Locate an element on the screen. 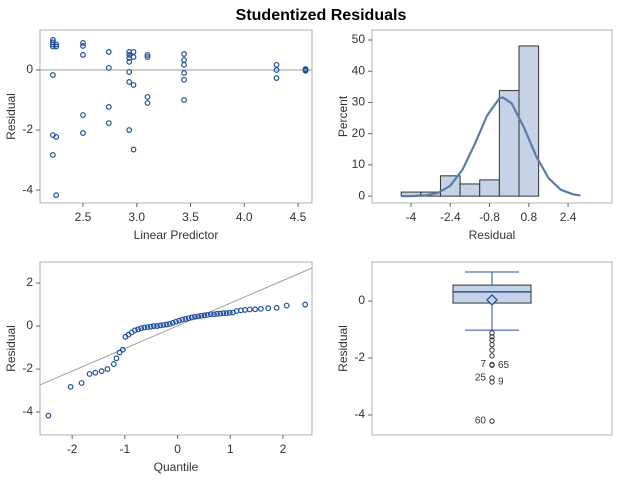 The image size is (642, 480). outlier-label: 60 is located at coordinates (481, 421).